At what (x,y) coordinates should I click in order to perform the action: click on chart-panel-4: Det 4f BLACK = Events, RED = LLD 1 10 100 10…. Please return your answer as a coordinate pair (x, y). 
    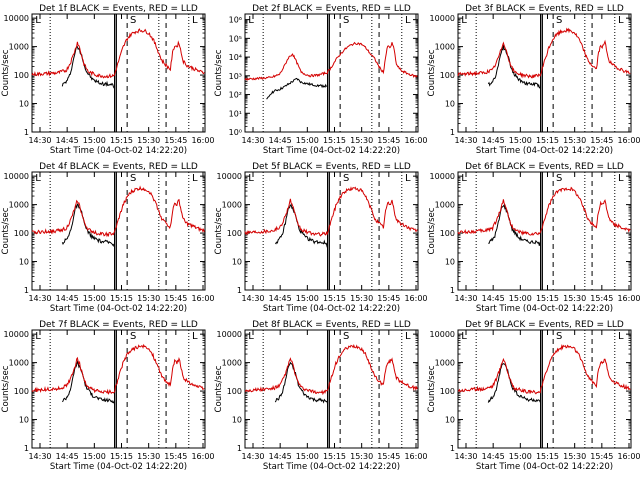
    Looking at the image, I should click on (108, 238).